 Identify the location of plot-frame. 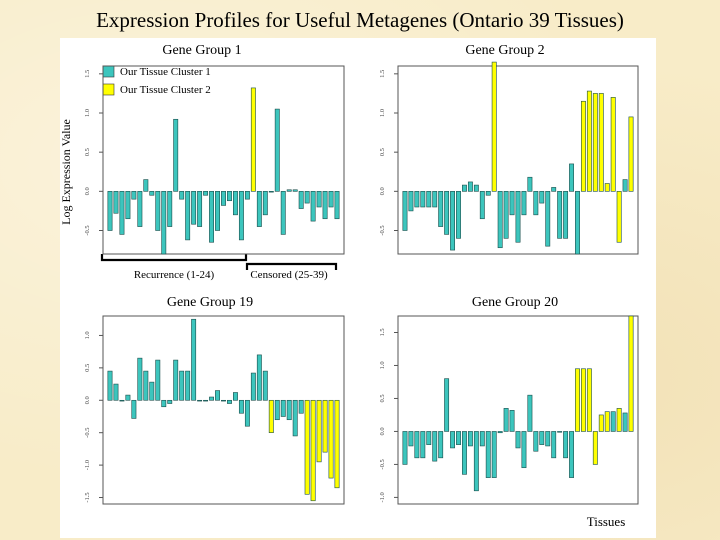
(518, 160).